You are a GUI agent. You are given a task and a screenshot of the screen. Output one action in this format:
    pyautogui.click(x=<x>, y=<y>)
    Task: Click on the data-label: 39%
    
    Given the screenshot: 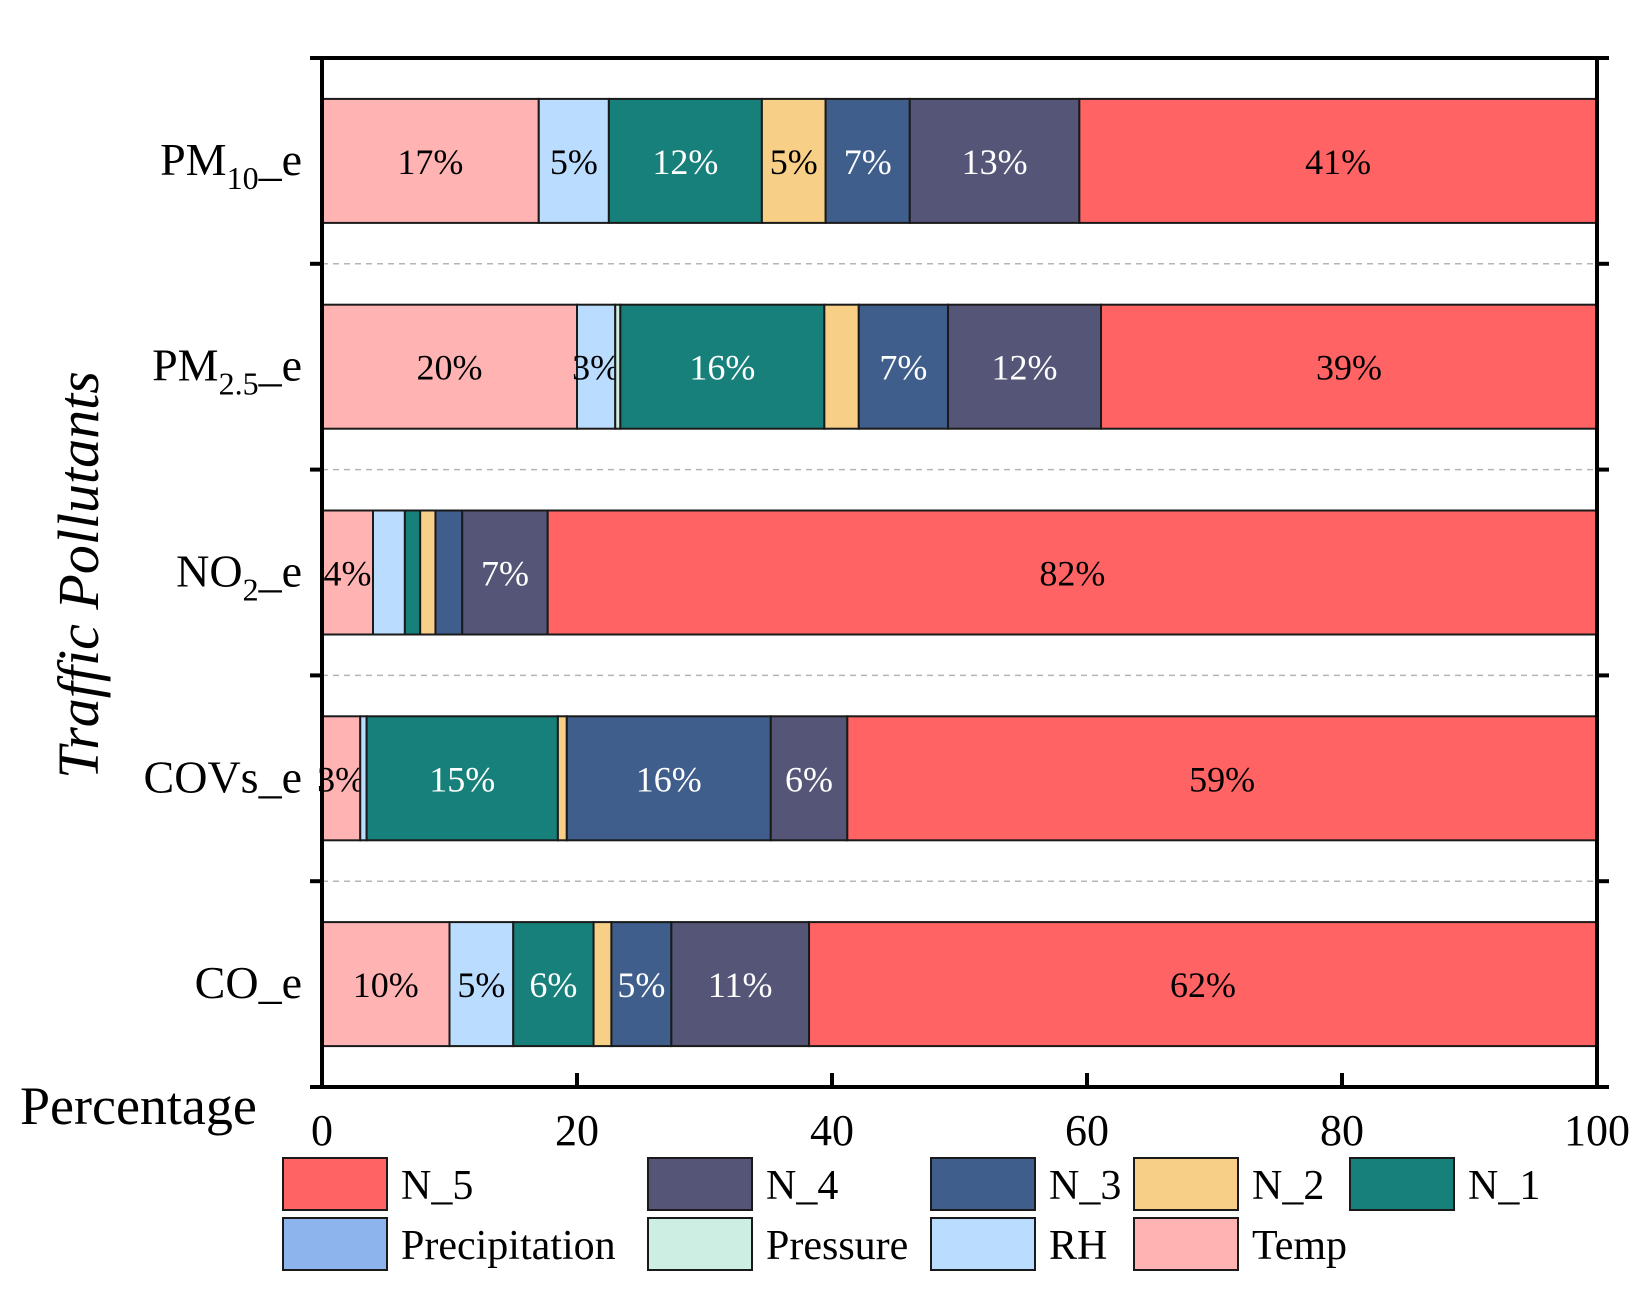 What is the action you would take?
    pyautogui.click(x=1349, y=368)
    